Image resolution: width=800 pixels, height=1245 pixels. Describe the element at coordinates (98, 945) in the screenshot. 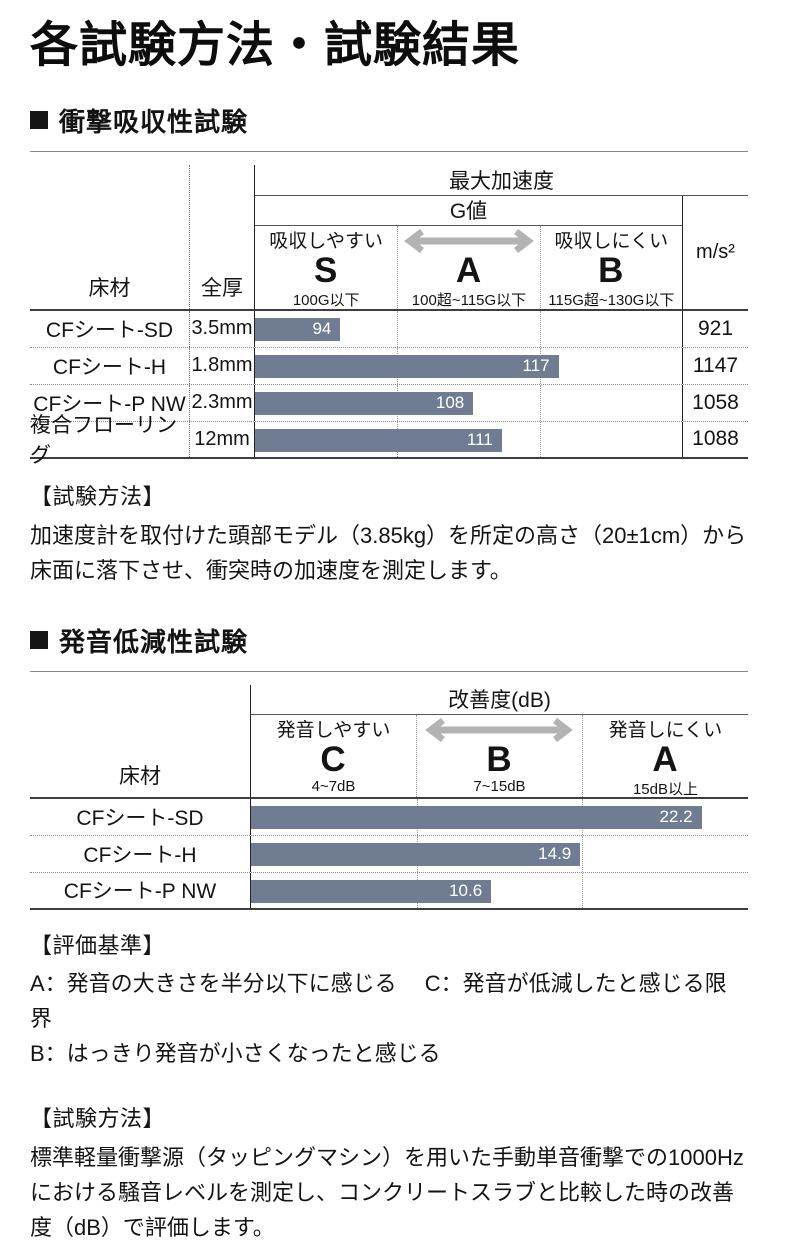

I see `criteria-label: 【評価基準】` at that location.